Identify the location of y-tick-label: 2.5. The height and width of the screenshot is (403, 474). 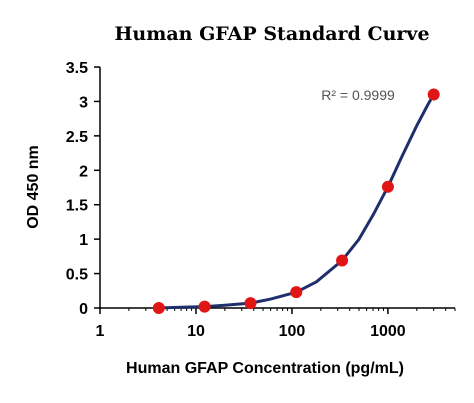
(77, 137).